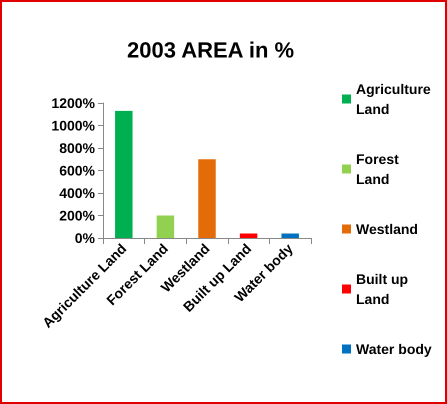 The height and width of the screenshot is (404, 447). I want to click on y-tick-label: 600%, so click(77, 170).